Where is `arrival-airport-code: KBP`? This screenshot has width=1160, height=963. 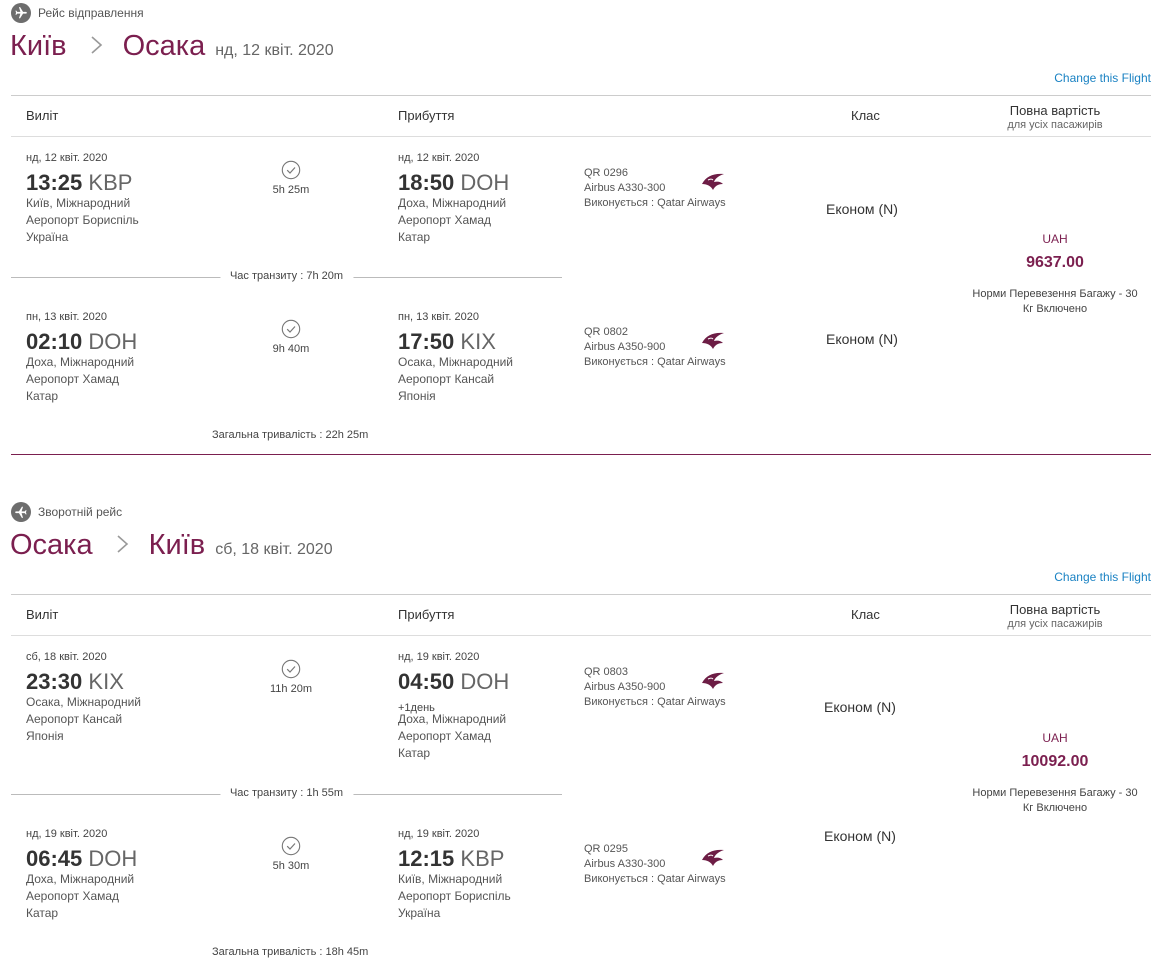
arrival-airport-code: KBP is located at coordinates (482, 858).